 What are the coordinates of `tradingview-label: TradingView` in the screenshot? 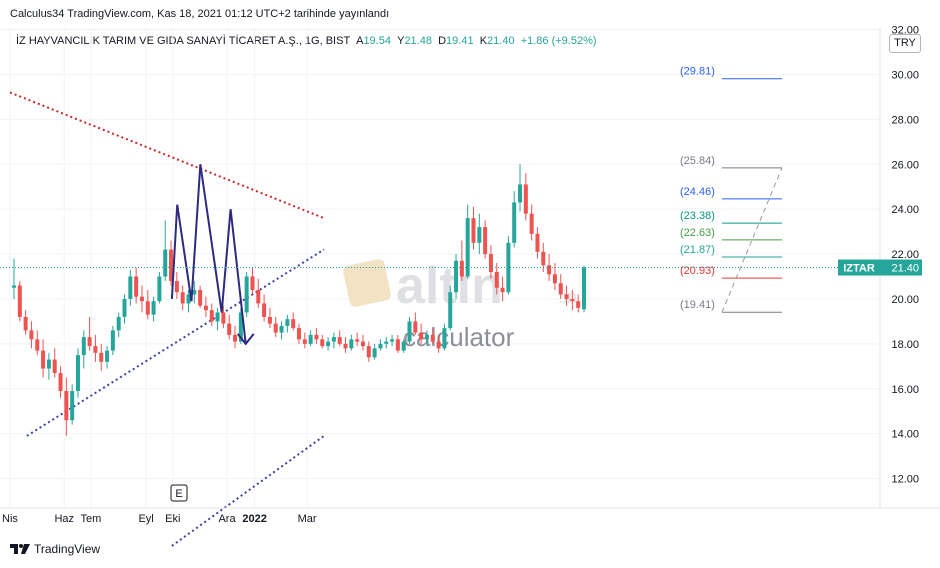 It's located at (67, 549).